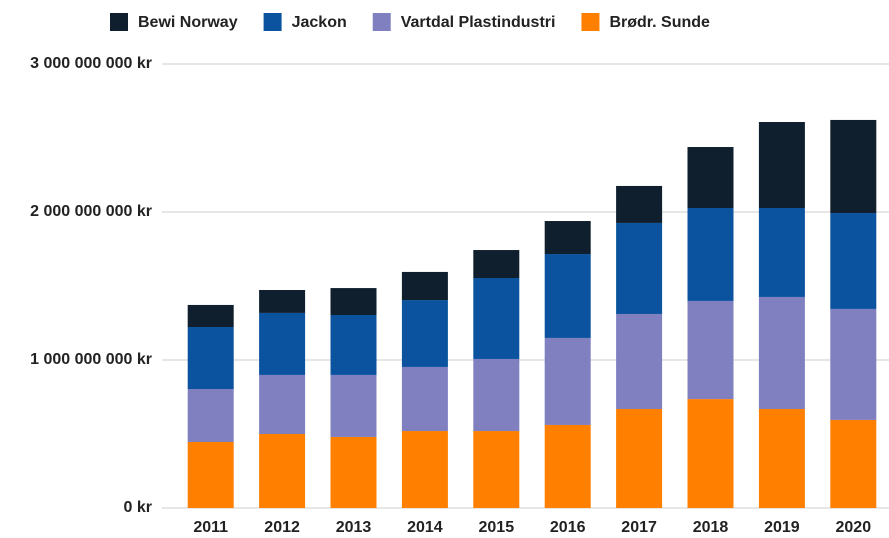 This screenshot has height=538, width=889. I want to click on y-tick-label: 2 000 000 000 kr, so click(91, 211).